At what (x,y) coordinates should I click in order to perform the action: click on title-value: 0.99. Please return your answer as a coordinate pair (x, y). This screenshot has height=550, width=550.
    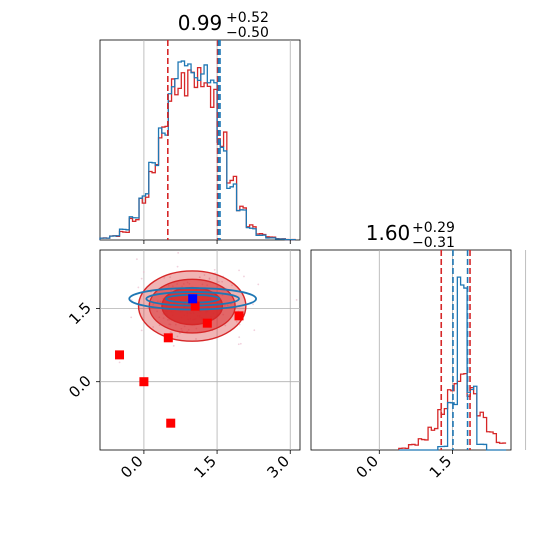
    Looking at the image, I should click on (200, 23).